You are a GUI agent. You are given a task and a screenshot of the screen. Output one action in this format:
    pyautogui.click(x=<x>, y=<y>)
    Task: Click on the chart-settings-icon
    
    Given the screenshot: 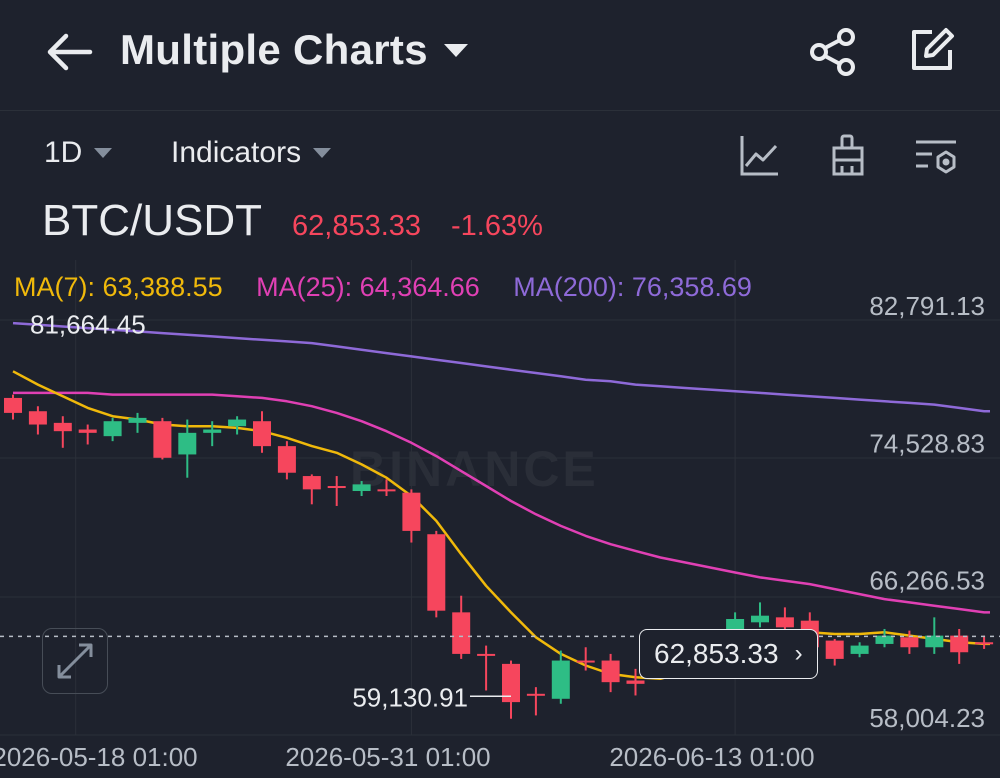 What is the action you would take?
    pyautogui.click(x=936, y=157)
    